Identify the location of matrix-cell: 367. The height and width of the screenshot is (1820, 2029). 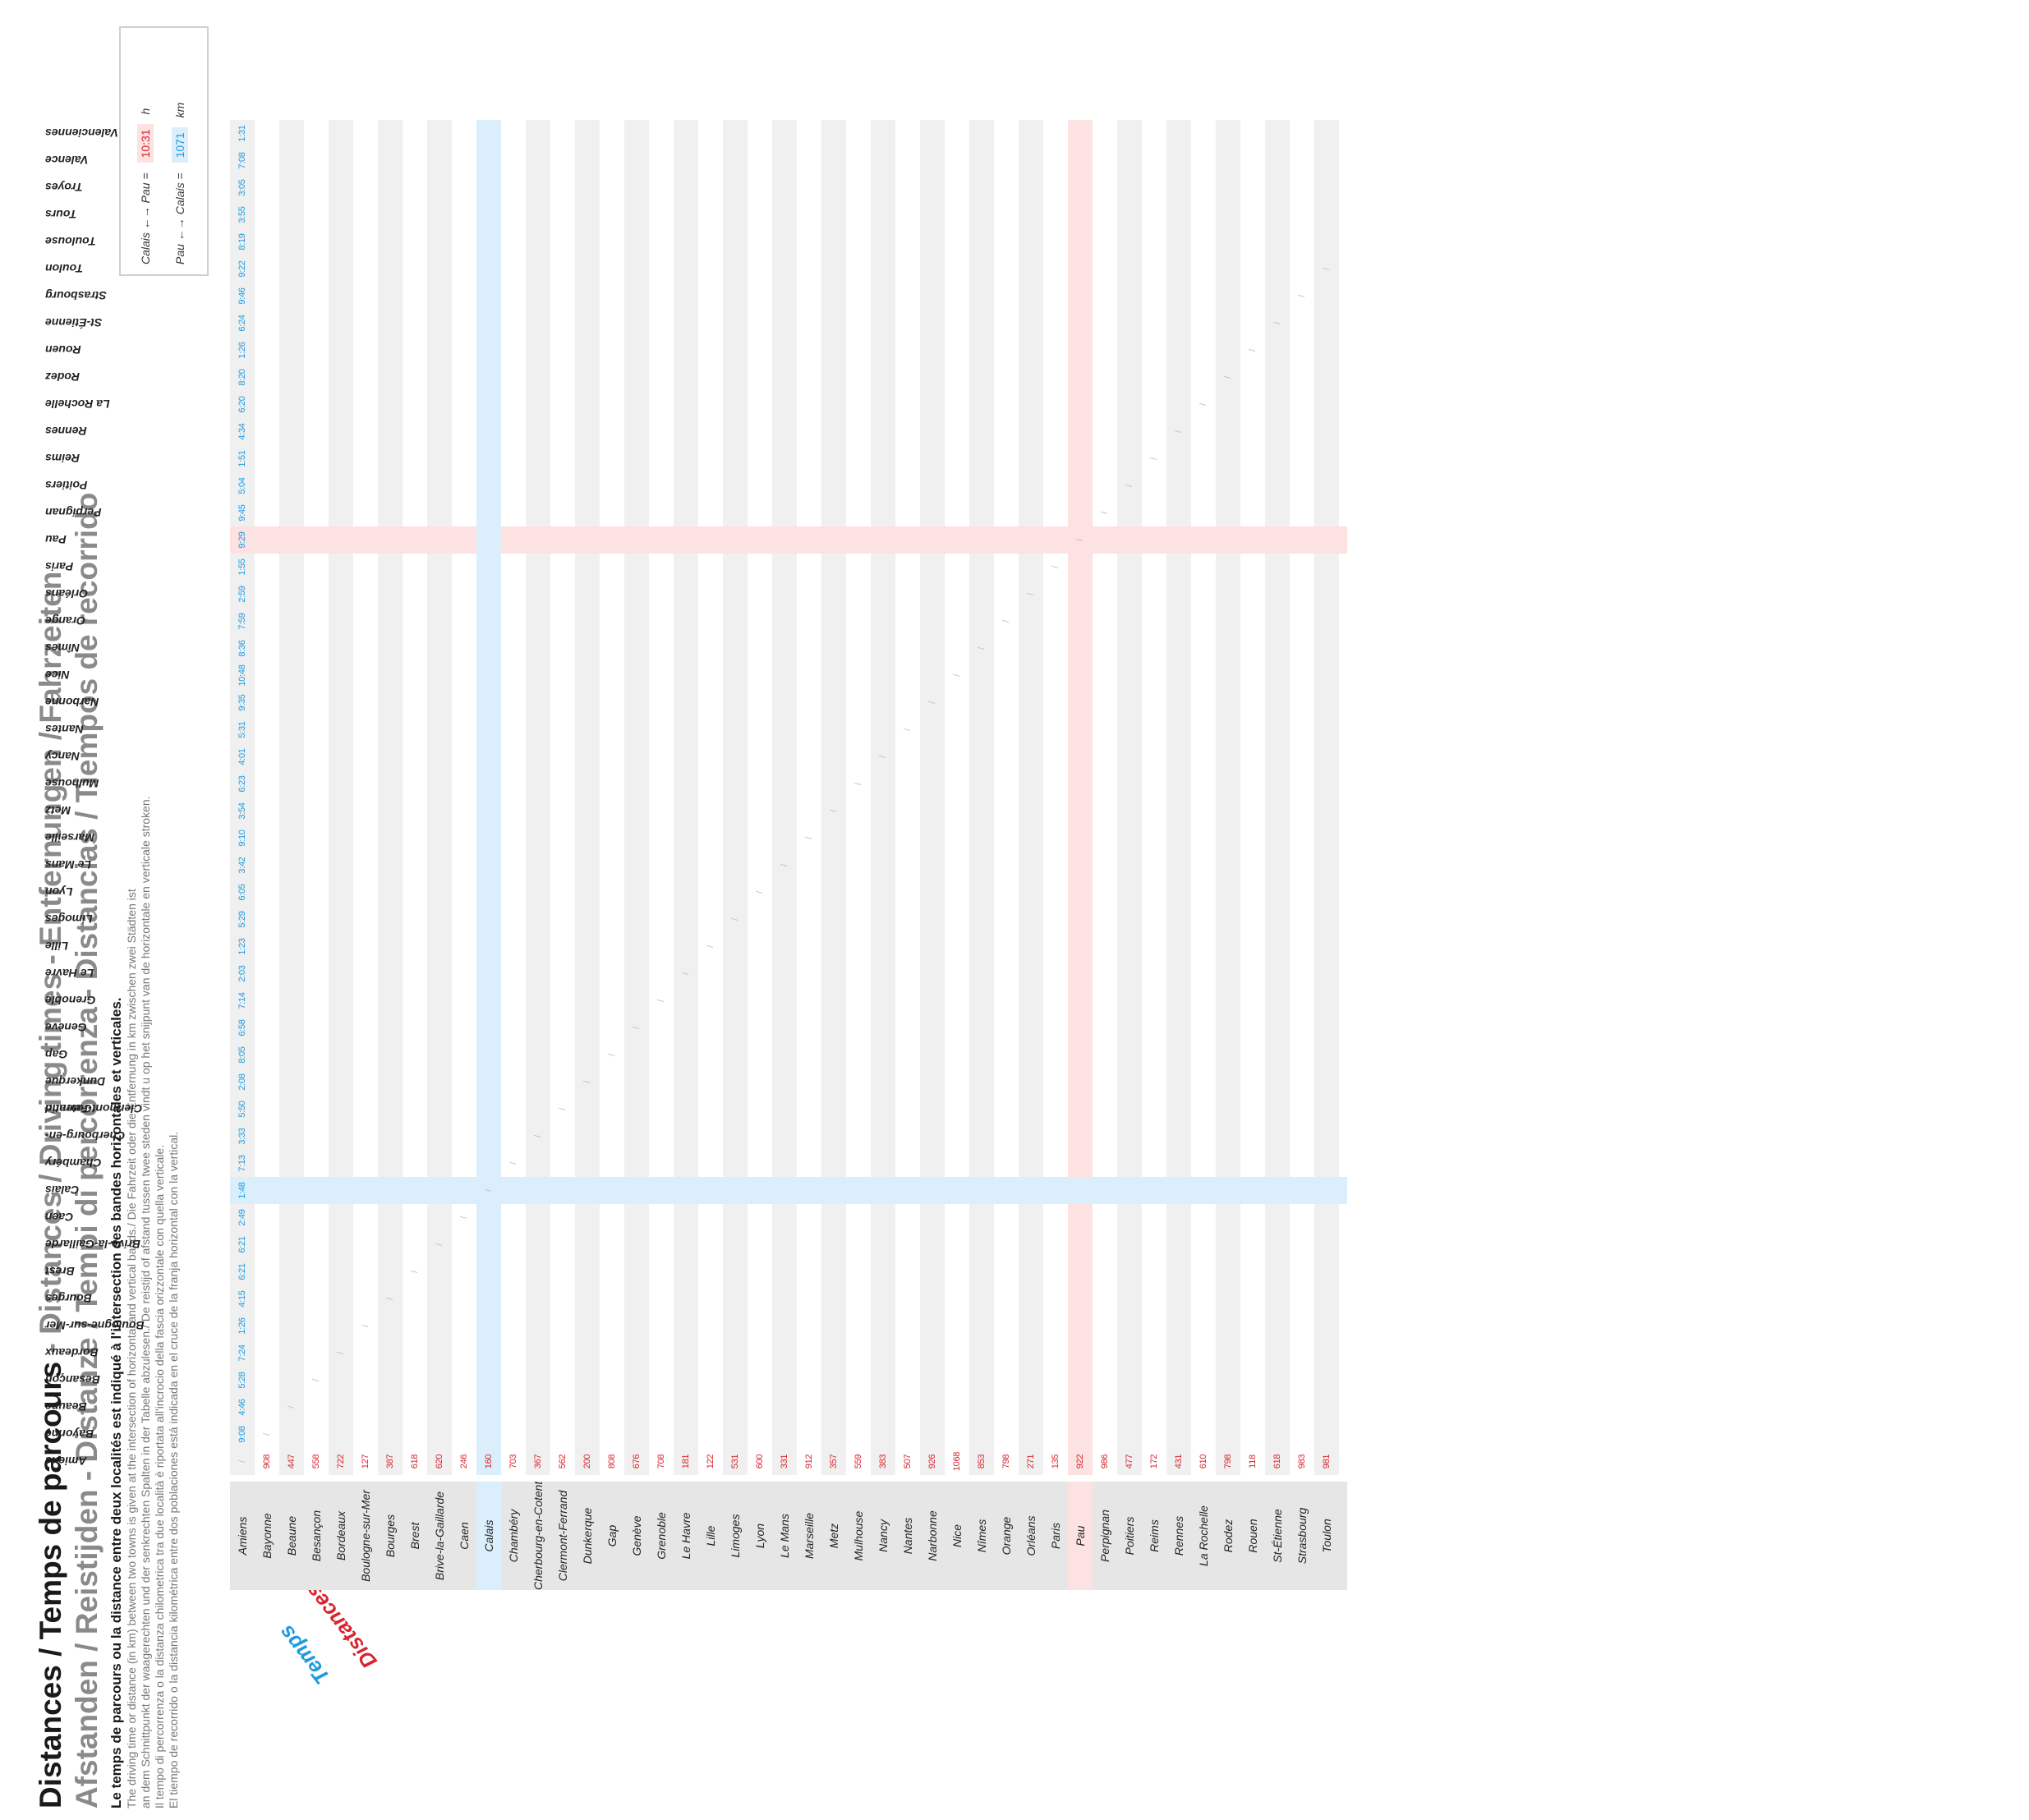
(538, 1461).